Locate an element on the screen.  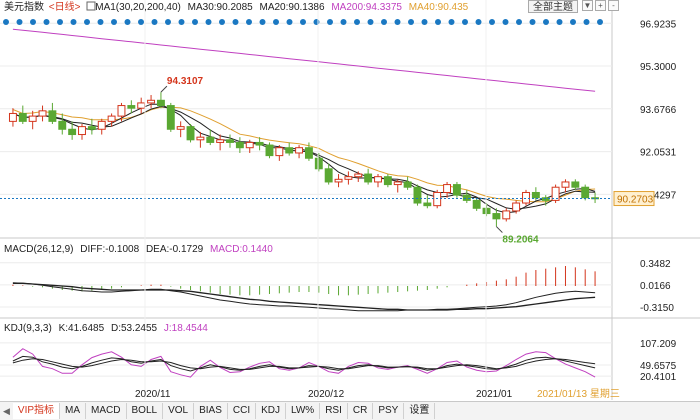
ma-label-3: MA20:90.1386 is located at coordinates (292, 7).